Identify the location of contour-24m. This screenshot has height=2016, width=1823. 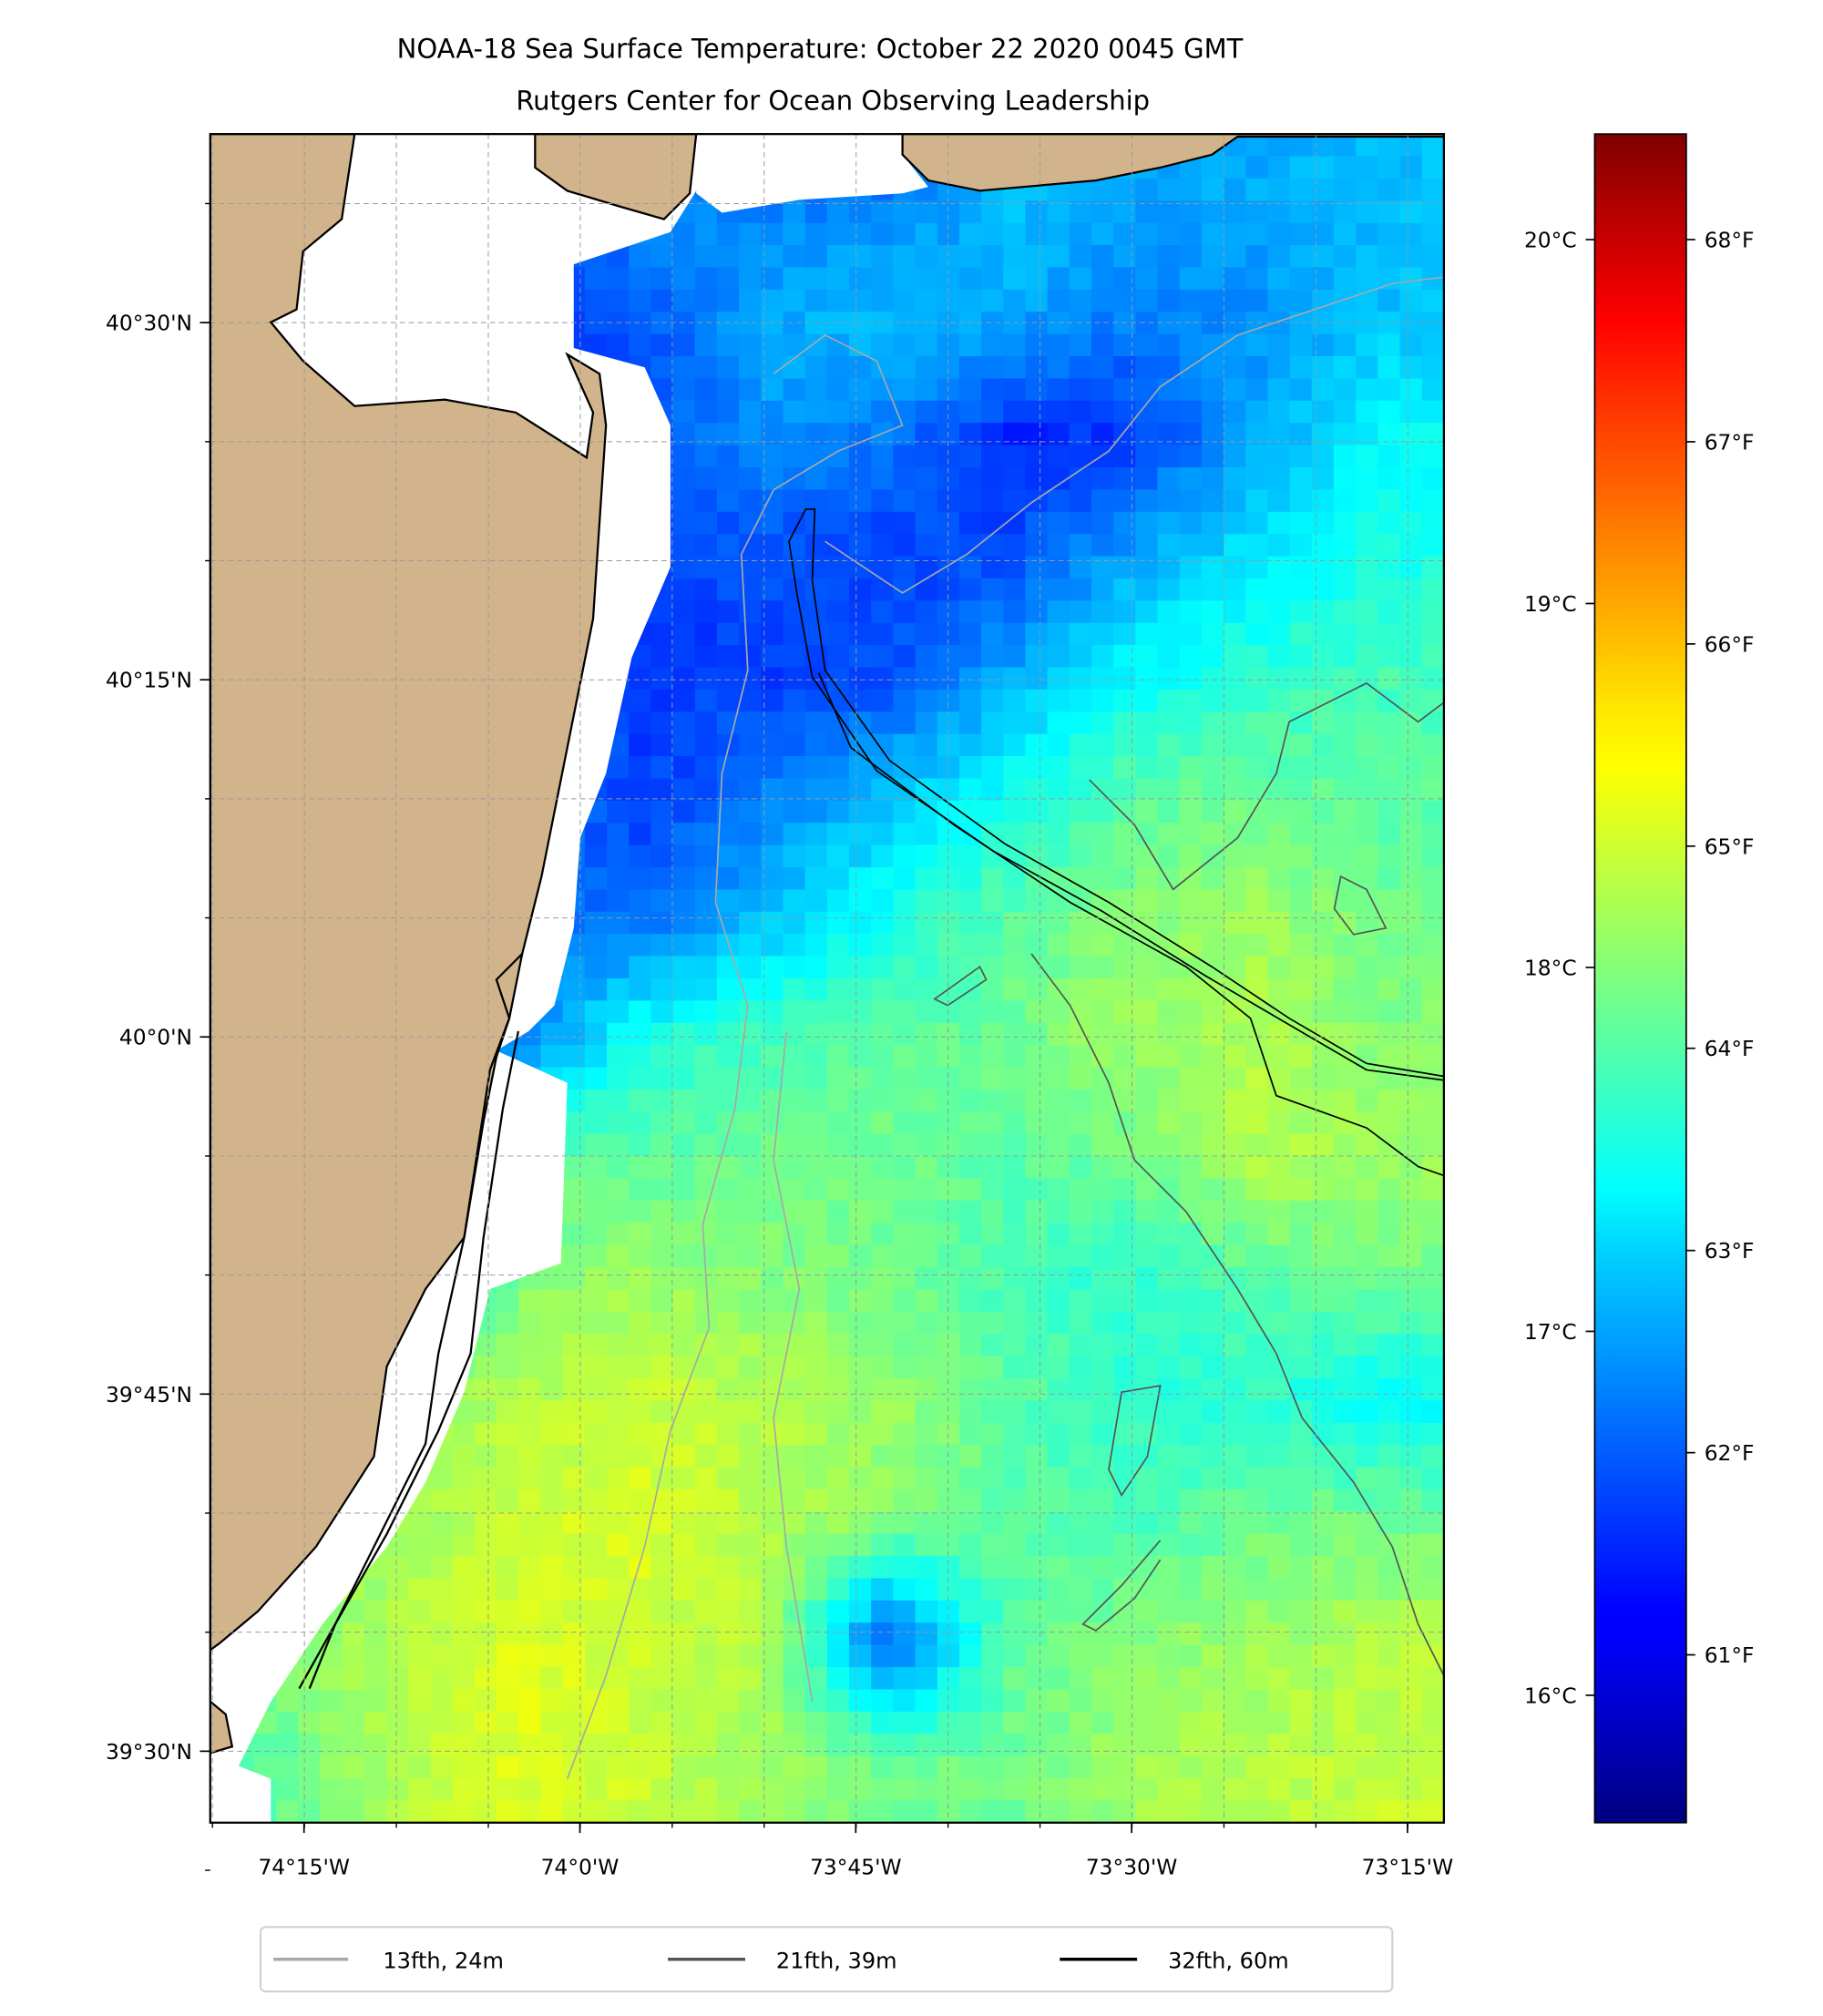
(793, 1366).